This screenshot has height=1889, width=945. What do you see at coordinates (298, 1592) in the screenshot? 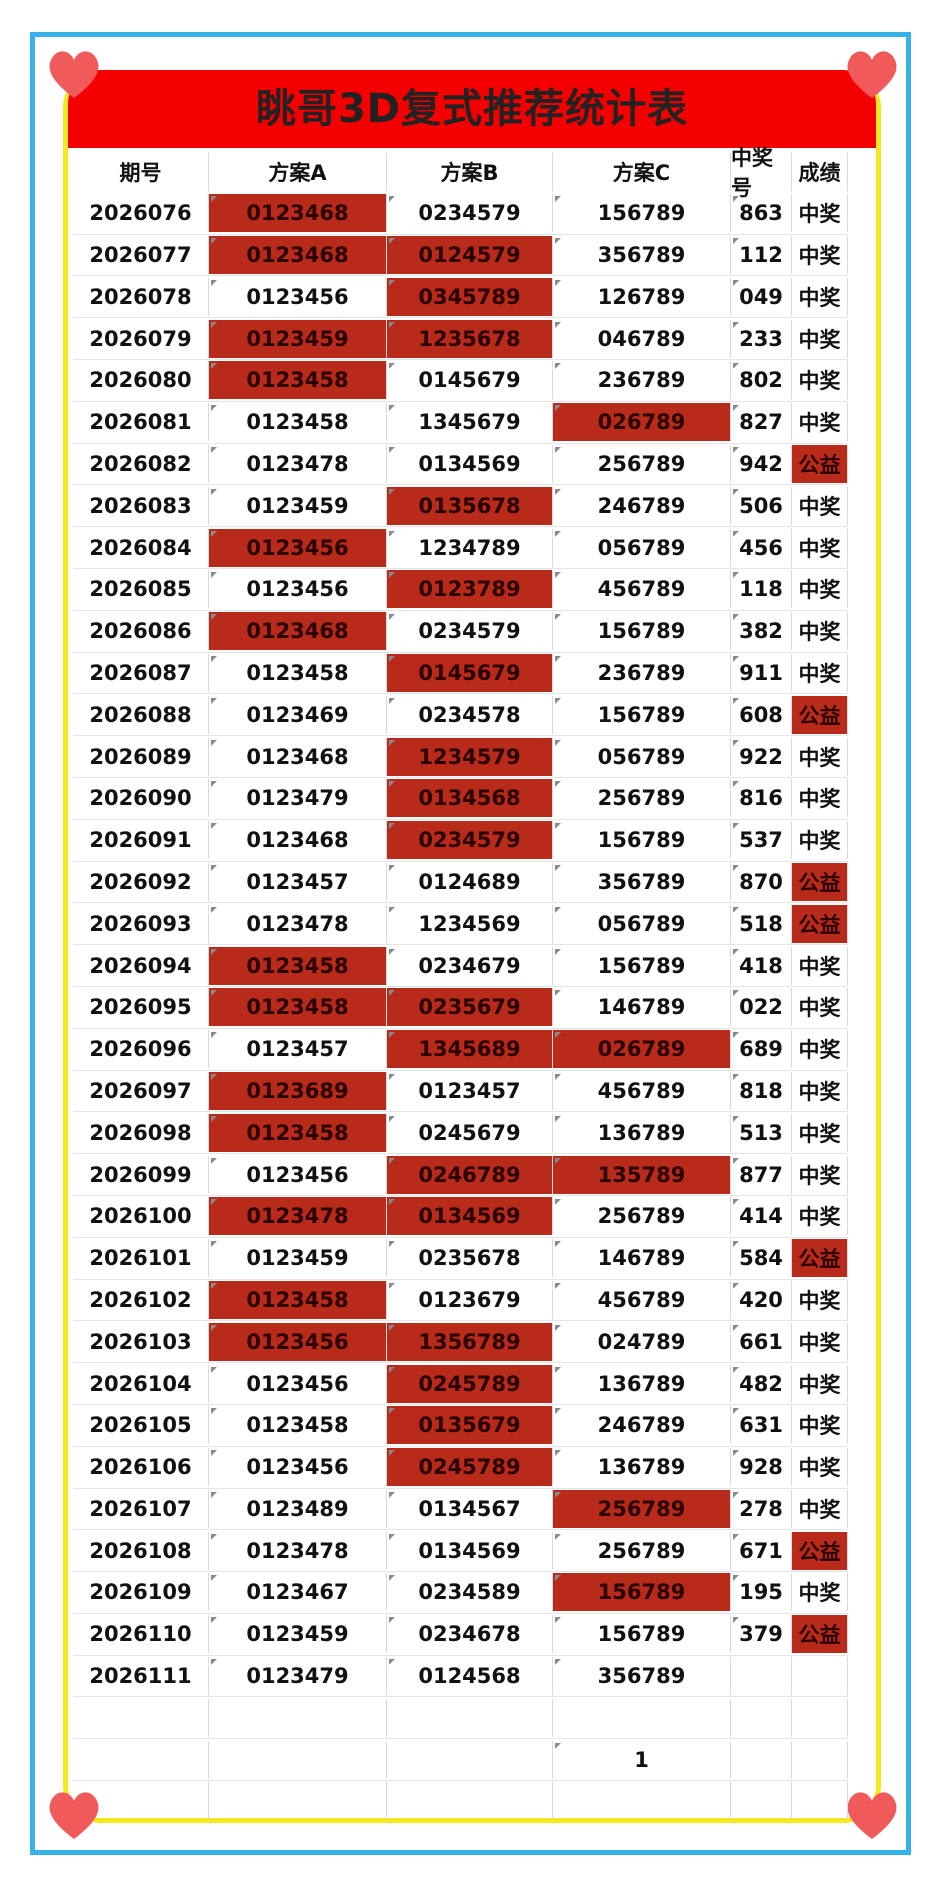
I see `cell-plan-a: 0123467` at bounding box center [298, 1592].